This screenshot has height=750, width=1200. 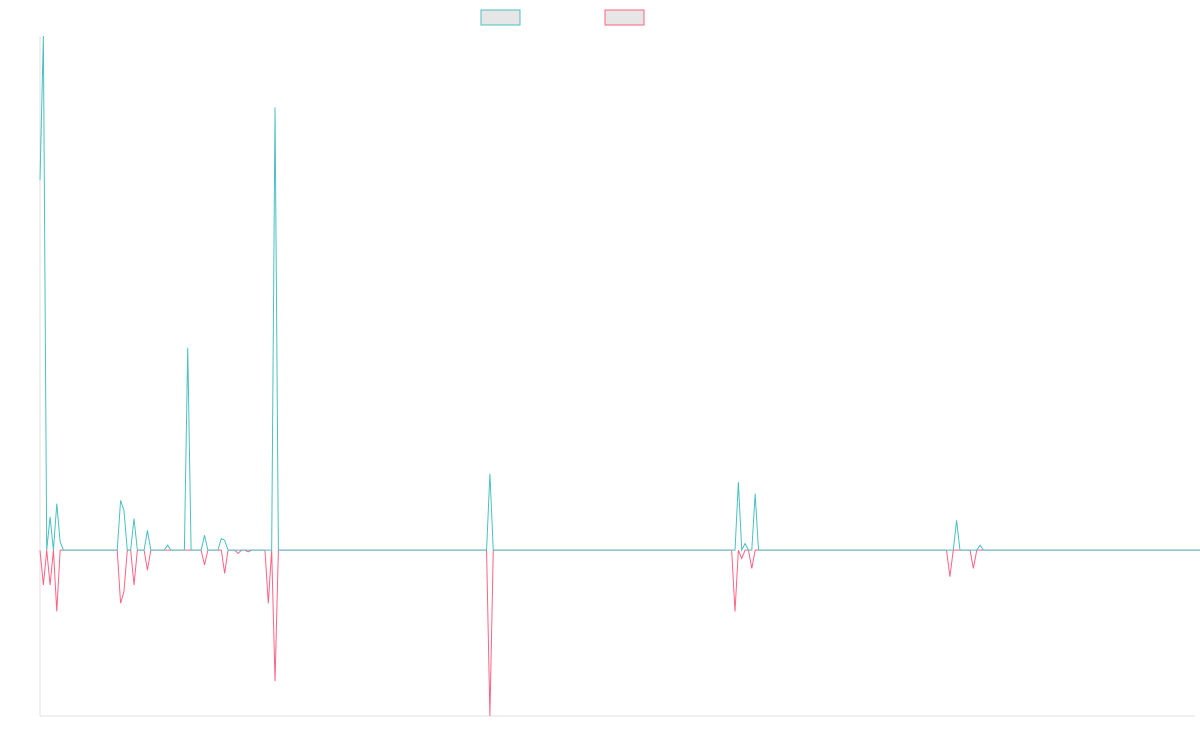 I want to click on legend-item-1-swatch, so click(x=500, y=17).